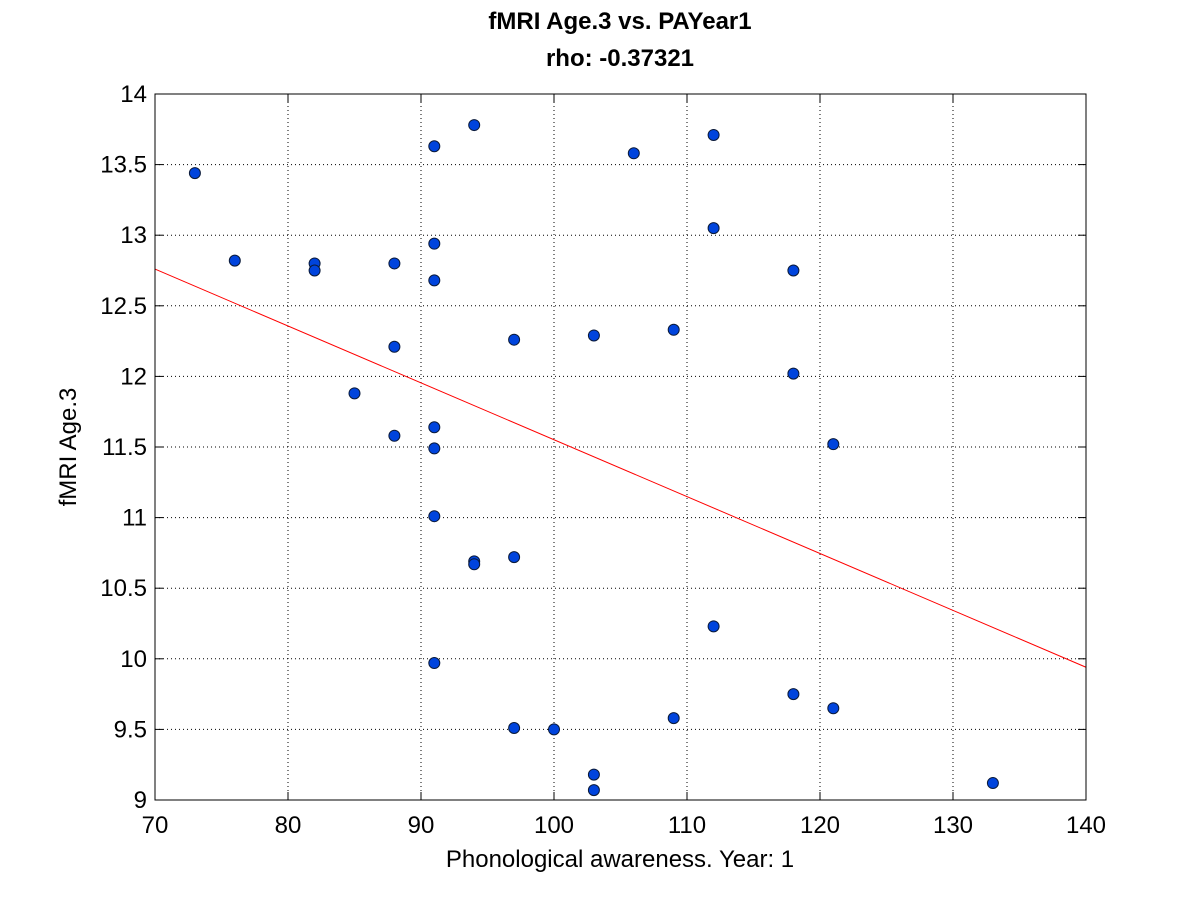 The width and height of the screenshot is (1200, 900). Describe the element at coordinates (133, 94) in the screenshot. I see `y-tick-label: 14` at that location.